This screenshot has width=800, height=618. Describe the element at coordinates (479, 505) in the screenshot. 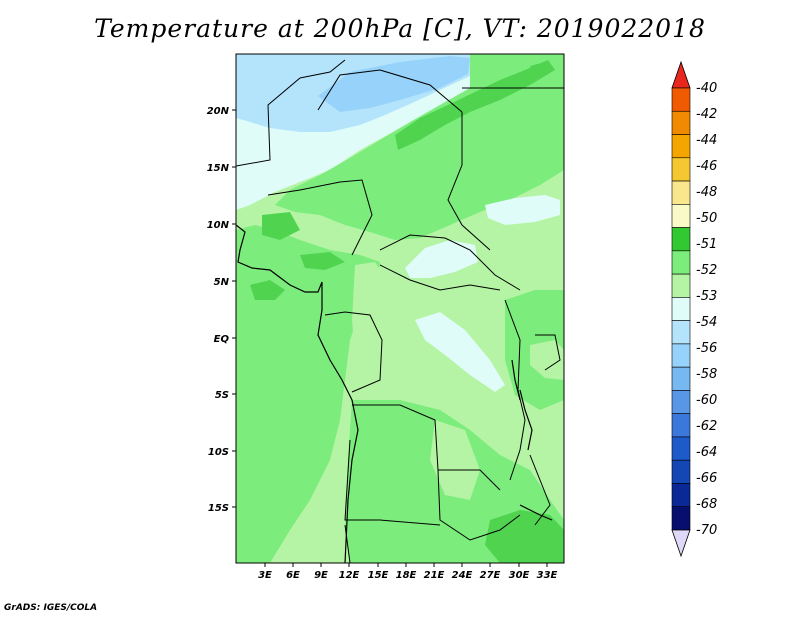

I see `border-zambia` at that location.